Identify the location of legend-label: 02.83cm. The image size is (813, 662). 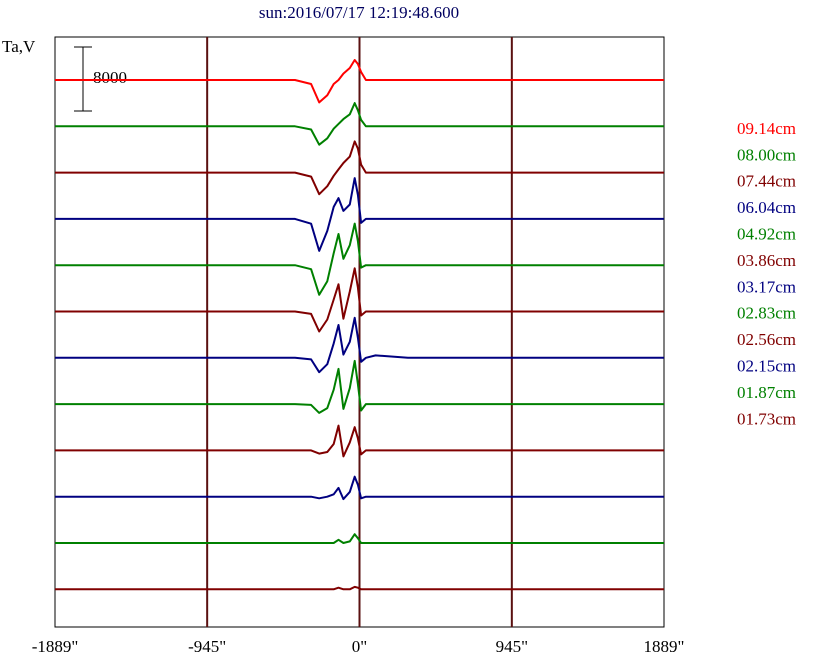
(766, 313).